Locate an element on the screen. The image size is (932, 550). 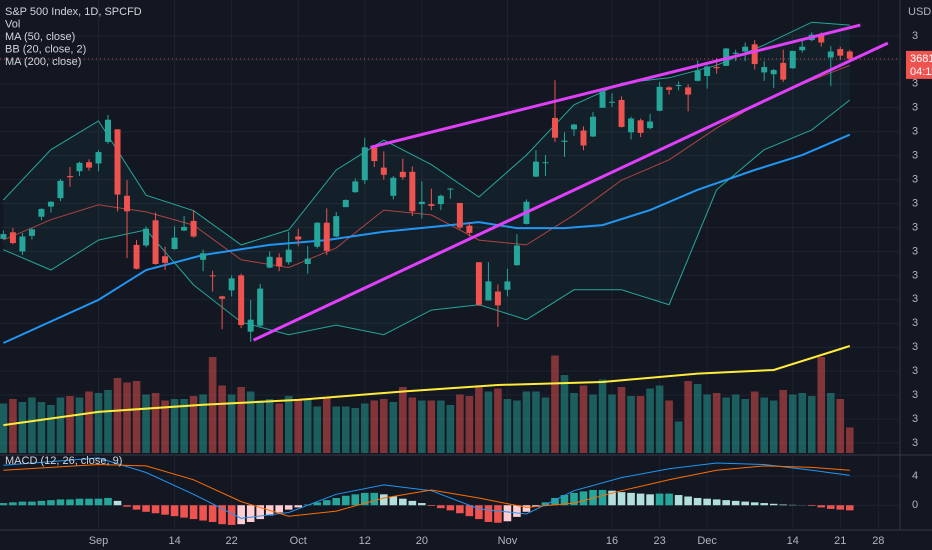
x-tick-label: 14 is located at coordinates (174, 541).